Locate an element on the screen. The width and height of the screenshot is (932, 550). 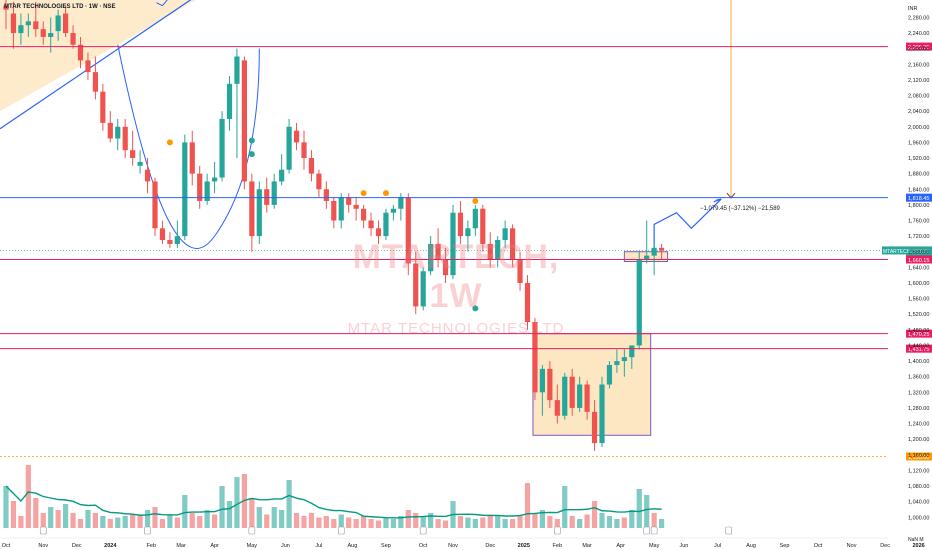
projection-path is located at coordinates (687, 223).